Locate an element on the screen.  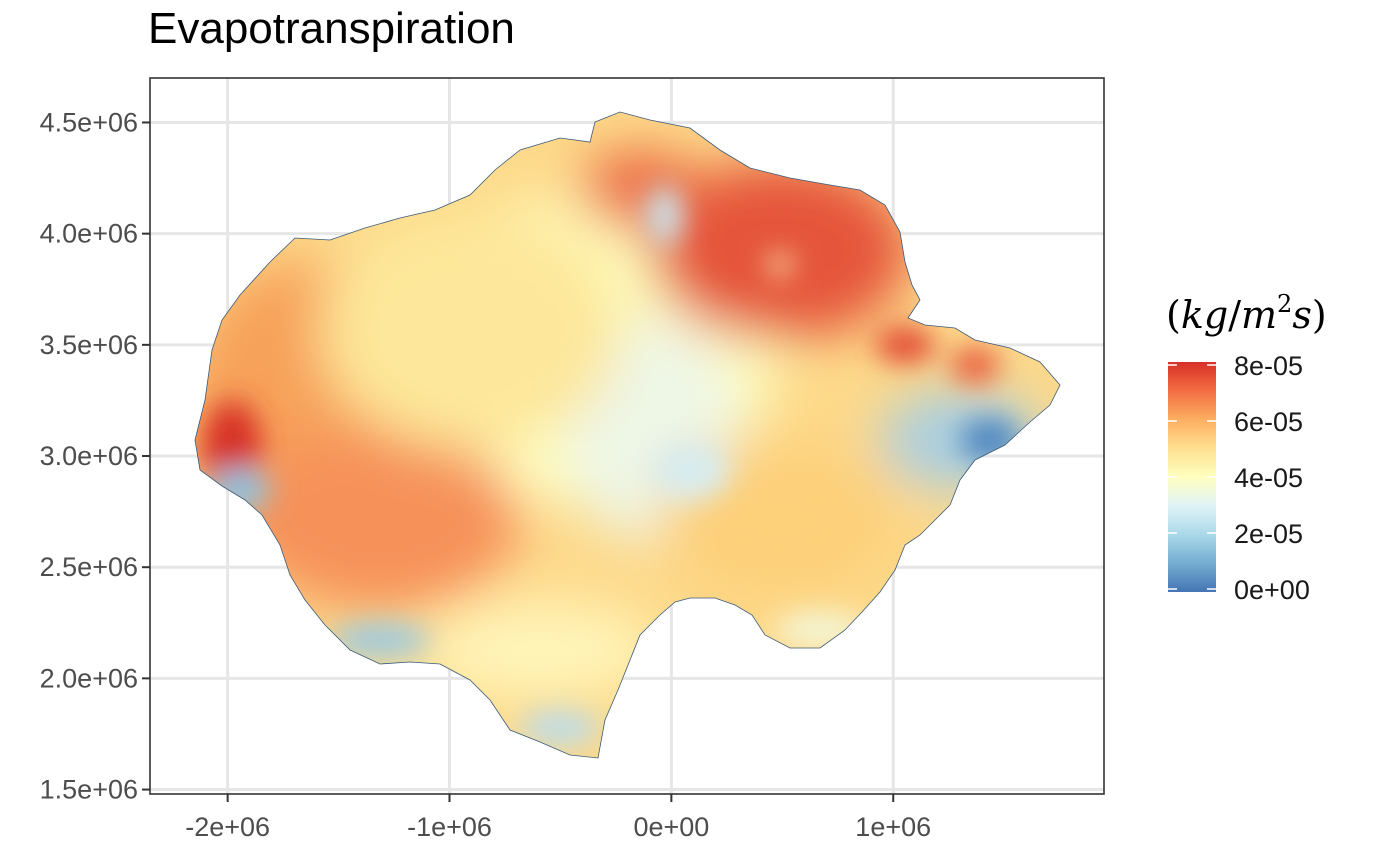
chart-title: Evapotranspiration is located at coordinates (331, 28).